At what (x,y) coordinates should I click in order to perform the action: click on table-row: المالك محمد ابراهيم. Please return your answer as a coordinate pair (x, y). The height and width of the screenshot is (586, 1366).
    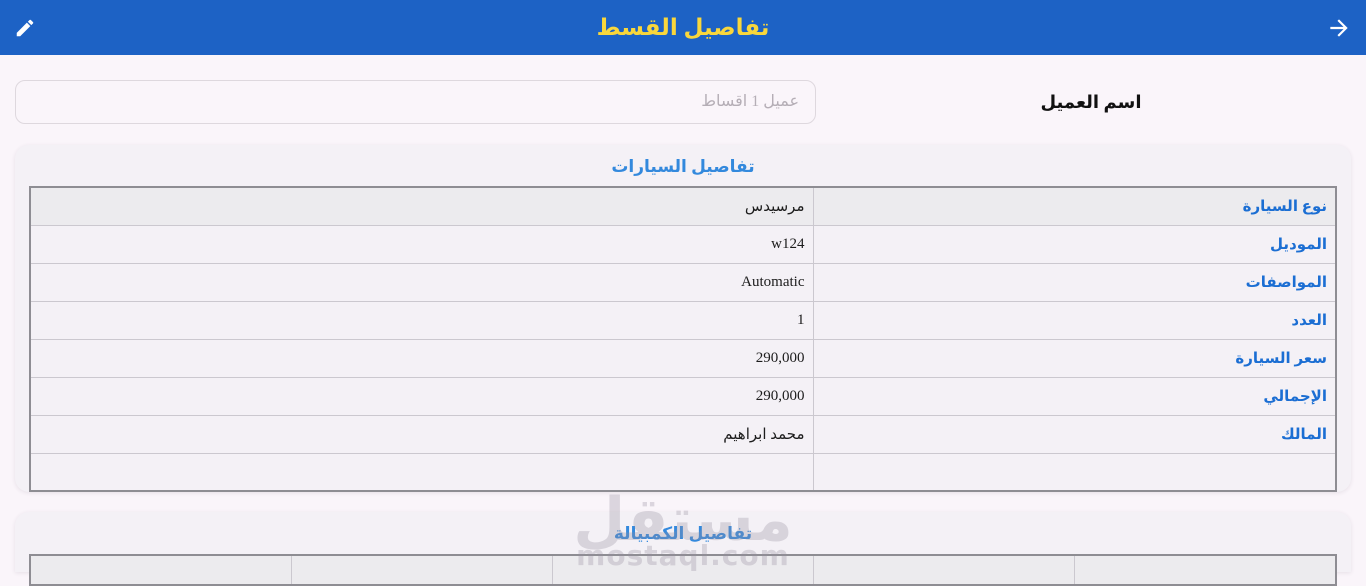
    Looking at the image, I should click on (683, 434).